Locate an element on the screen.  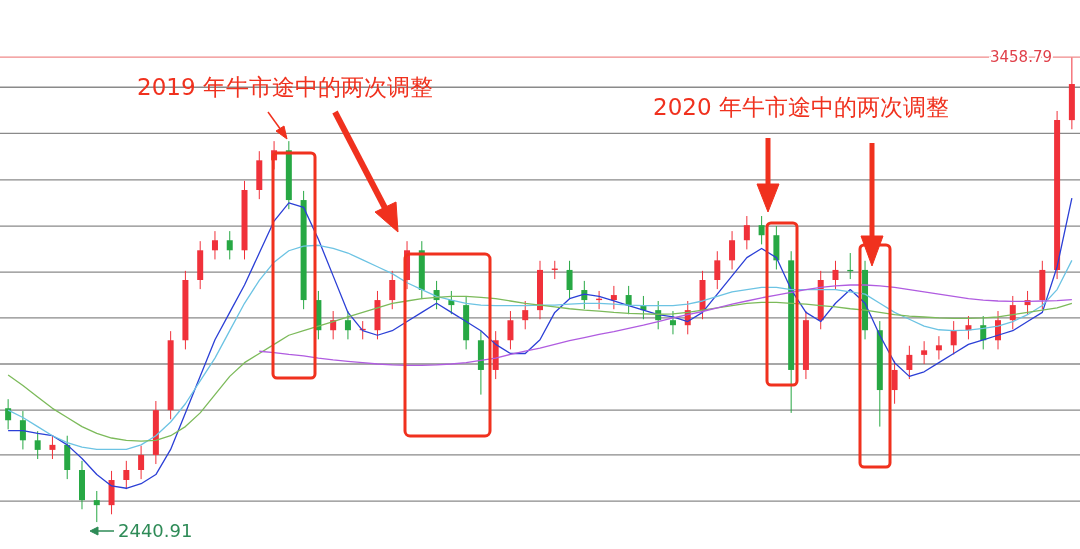
annotation: 2020 年牛市途中的两次调整 is located at coordinates (801, 107).